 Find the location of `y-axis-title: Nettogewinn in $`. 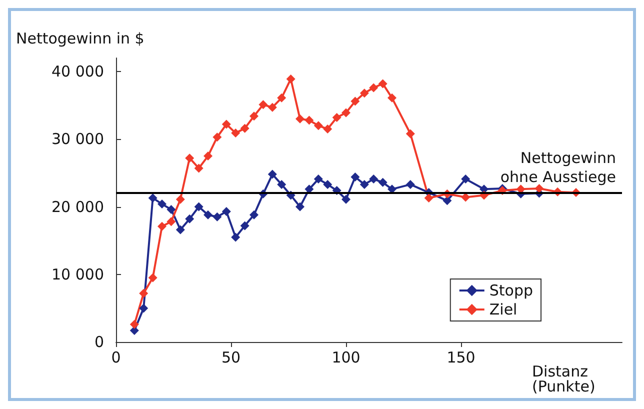

y-axis-title: Nettogewinn in $ is located at coordinates (80, 39).